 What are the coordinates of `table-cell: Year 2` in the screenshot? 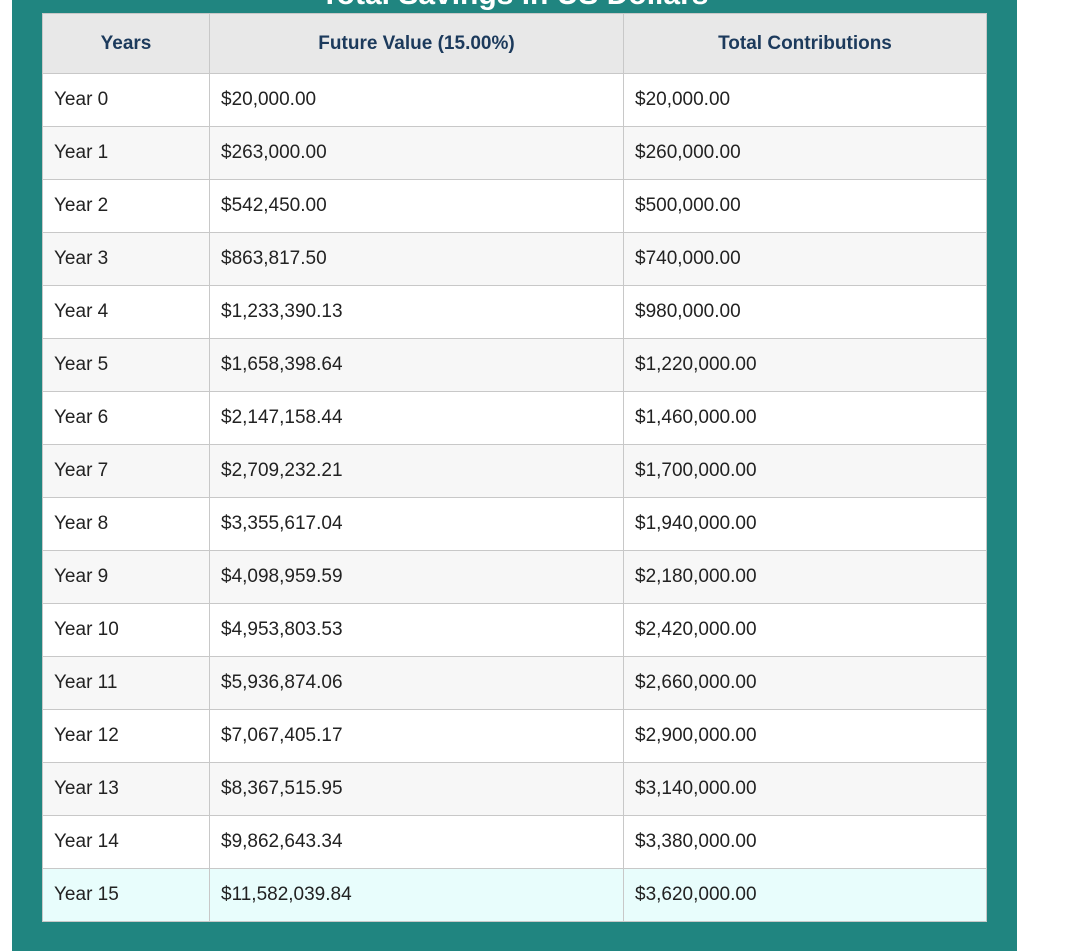 It's located at (126, 206).